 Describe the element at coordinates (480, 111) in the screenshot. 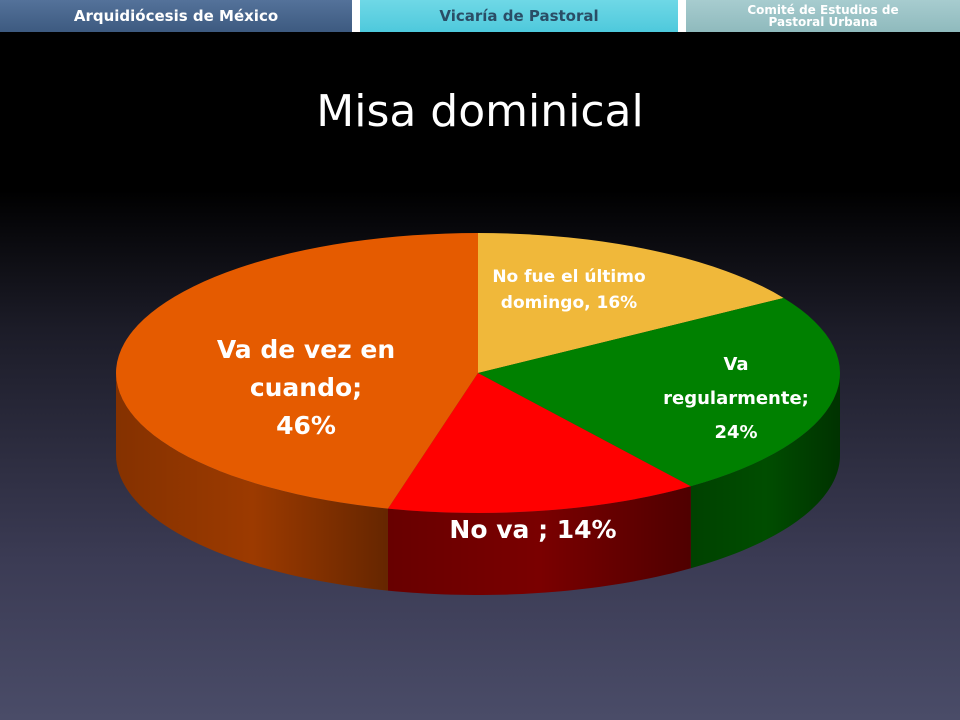

I see `chart-title: Misa dominical` at that location.